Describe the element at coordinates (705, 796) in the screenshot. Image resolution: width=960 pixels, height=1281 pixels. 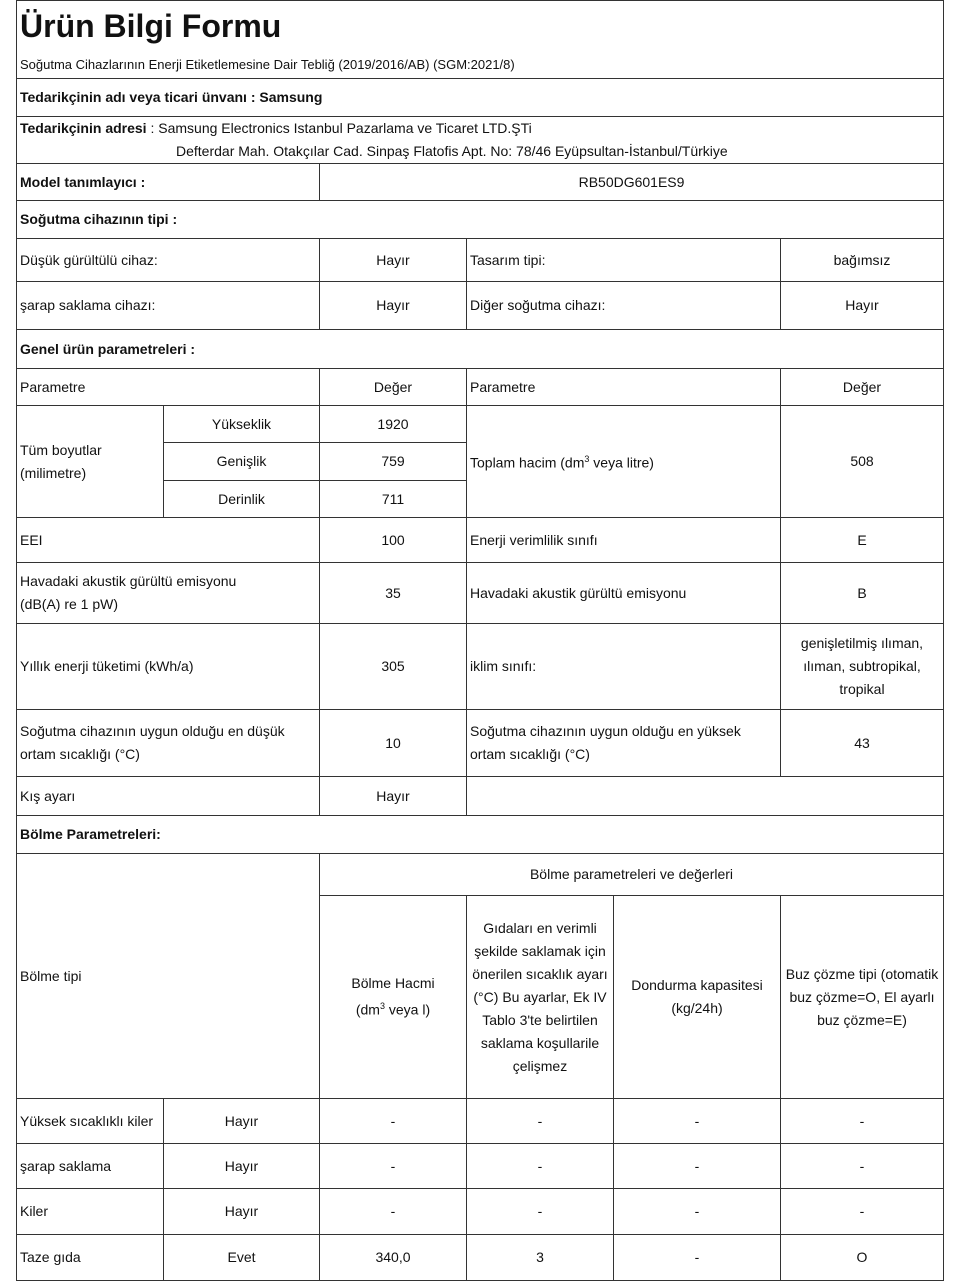
I see `empty-cell` at that location.